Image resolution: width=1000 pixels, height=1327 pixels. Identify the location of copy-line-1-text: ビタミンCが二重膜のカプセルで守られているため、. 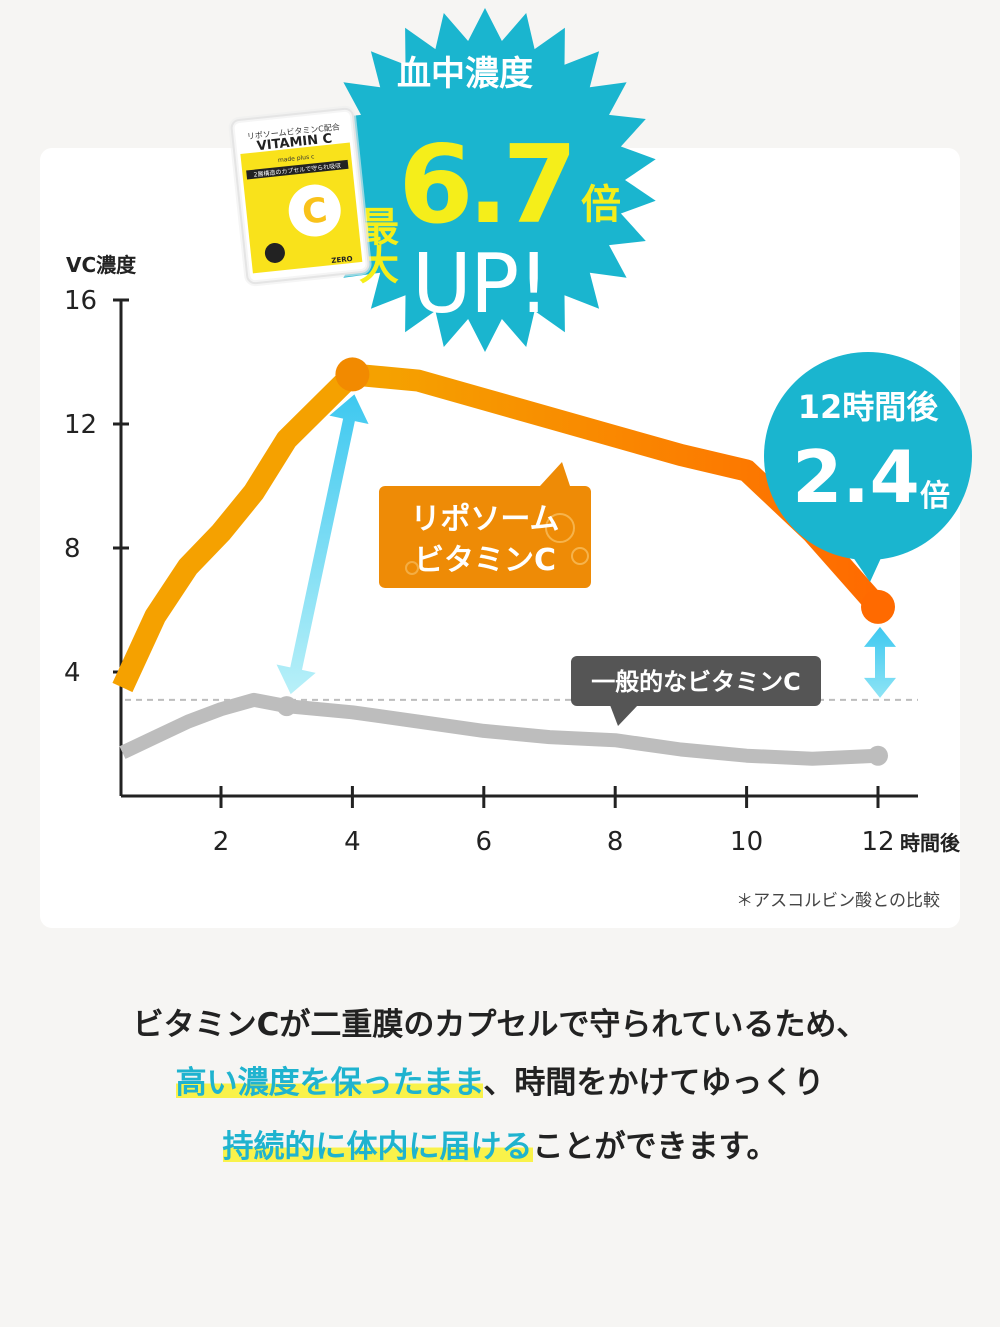
(500, 1025).